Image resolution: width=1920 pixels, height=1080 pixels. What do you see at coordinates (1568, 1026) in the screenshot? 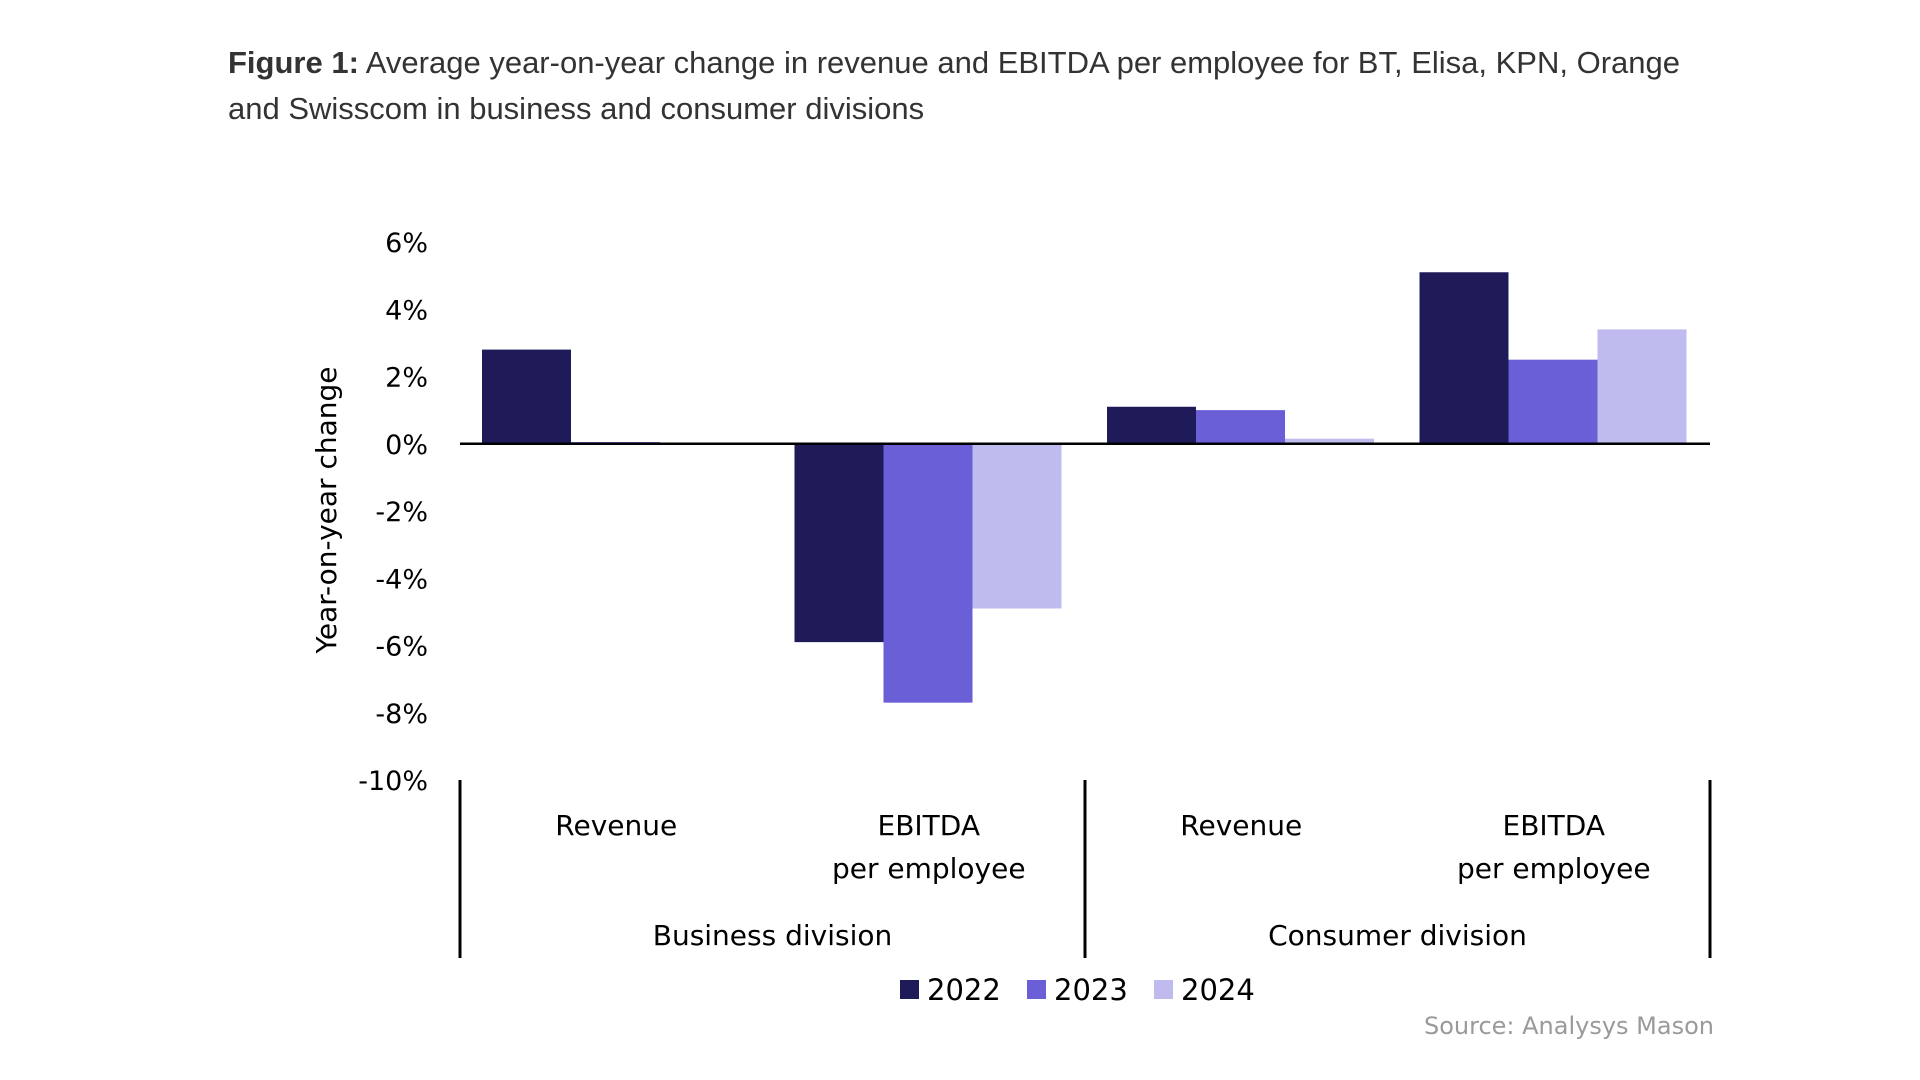
I see `source-note: Source: Analysys Mason` at bounding box center [1568, 1026].